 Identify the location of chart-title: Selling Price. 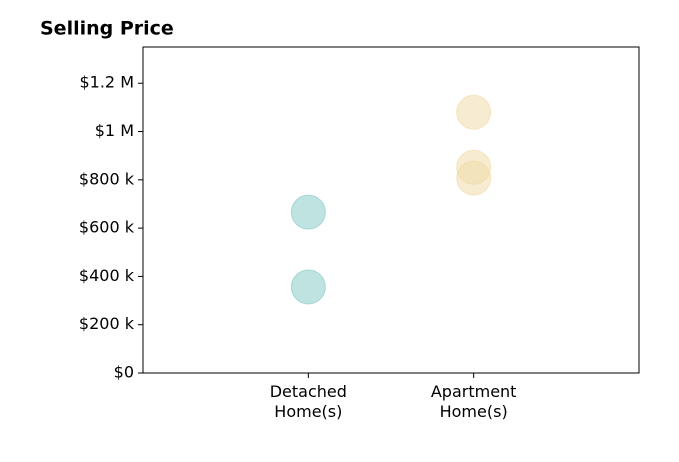
(107, 29).